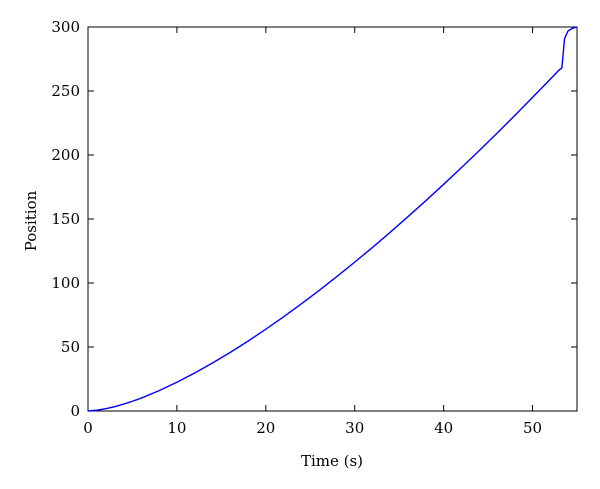 Image resolution: width=600 pixels, height=489 pixels. What do you see at coordinates (70, 347) in the screenshot?
I see `y-tick-label: 50` at bounding box center [70, 347].